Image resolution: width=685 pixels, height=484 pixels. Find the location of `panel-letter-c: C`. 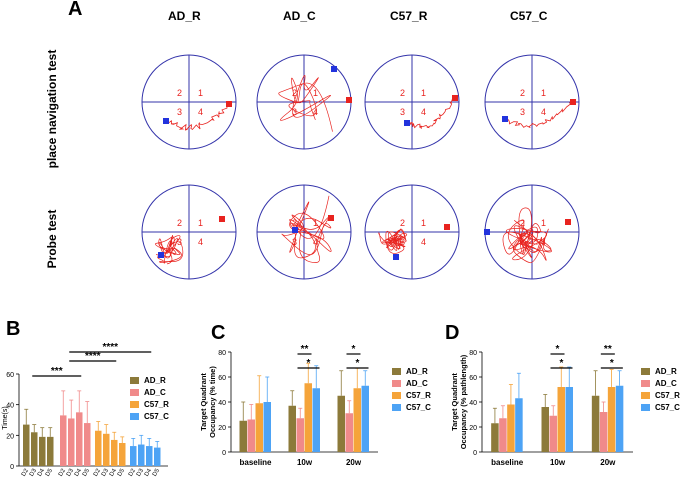

panel-letter-c: C is located at coordinates (218, 333).